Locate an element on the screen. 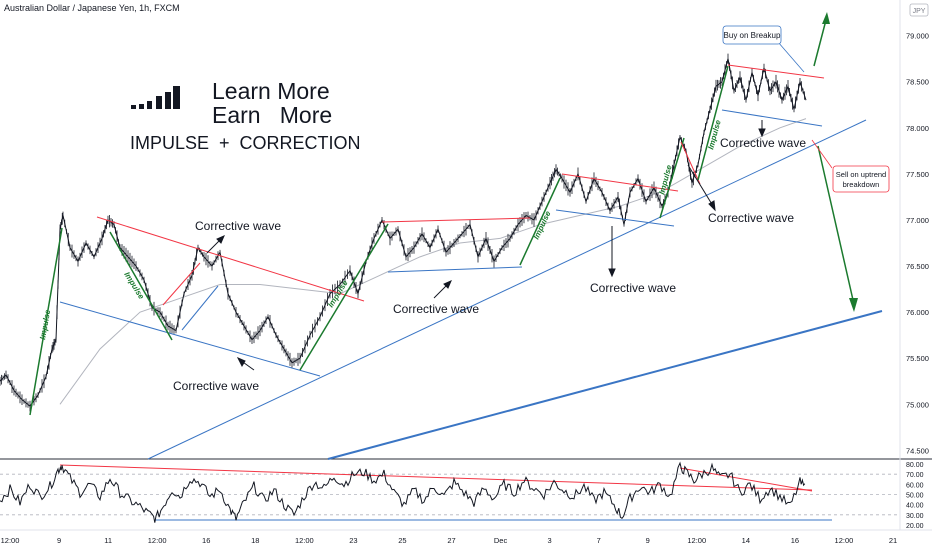 This screenshot has width=932, height=555. oscillator-tick-label: 80.00 is located at coordinates (915, 465).